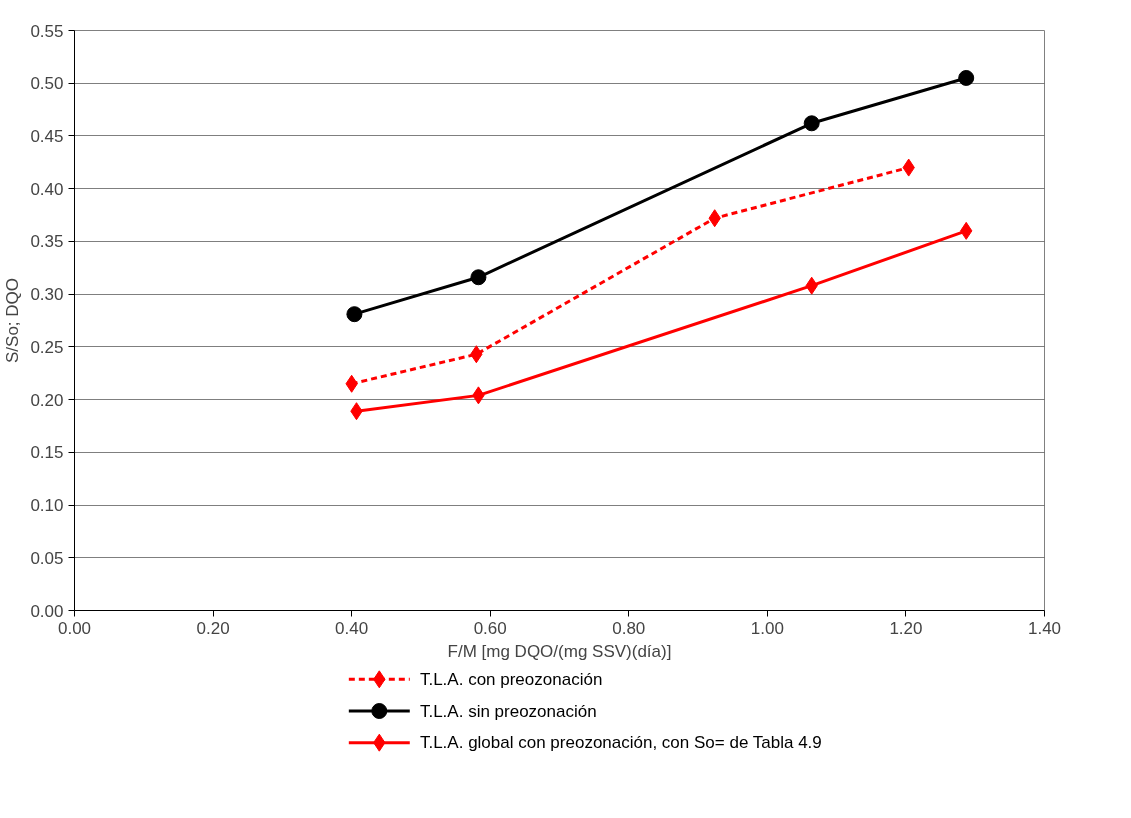 This screenshot has width=1131, height=818. I want to click on legend-label: T.L.A. sin preozonación, so click(508, 711).